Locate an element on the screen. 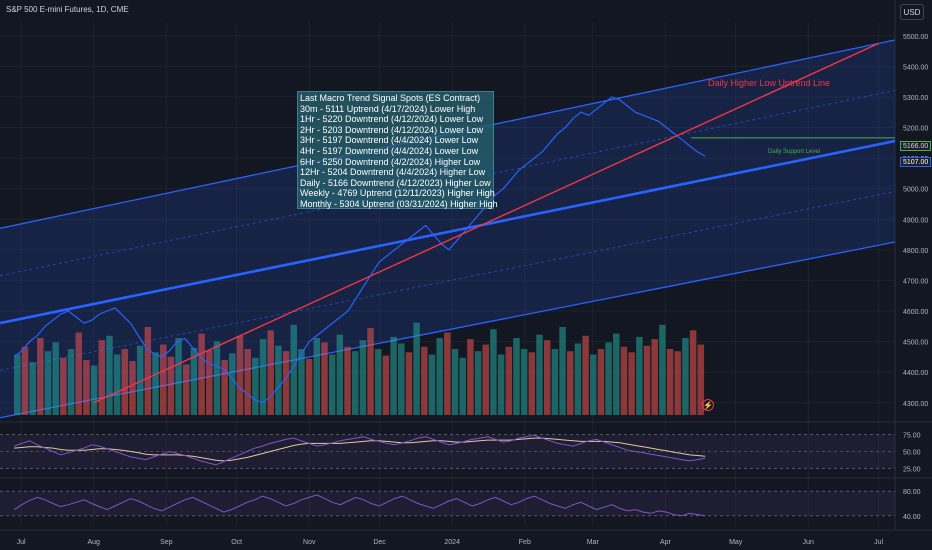 The height and width of the screenshot is (550, 932). osc-tick-label: 40.00 is located at coordinates (912, 517).